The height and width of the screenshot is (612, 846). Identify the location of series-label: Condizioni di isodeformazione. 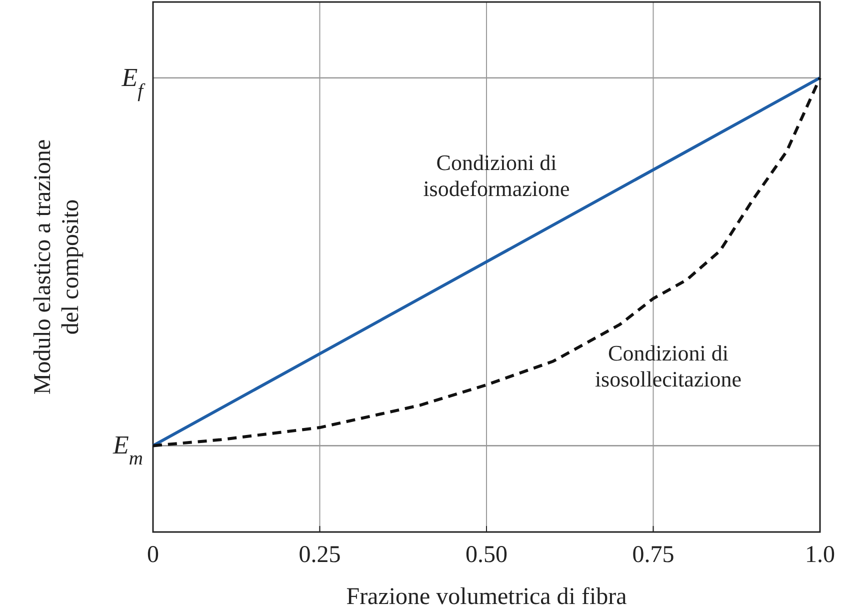
(496, 175).